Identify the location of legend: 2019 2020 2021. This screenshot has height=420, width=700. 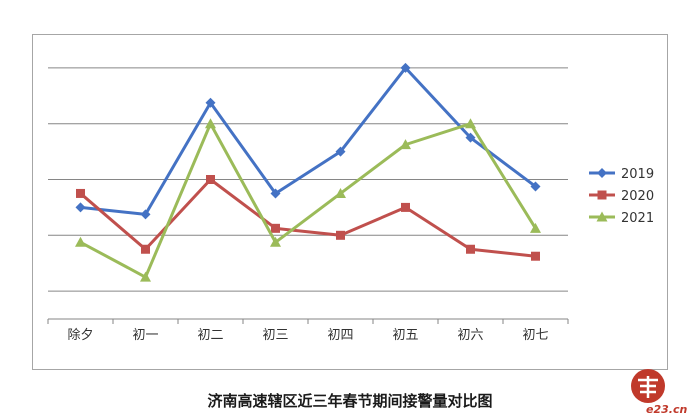
(621, 196).